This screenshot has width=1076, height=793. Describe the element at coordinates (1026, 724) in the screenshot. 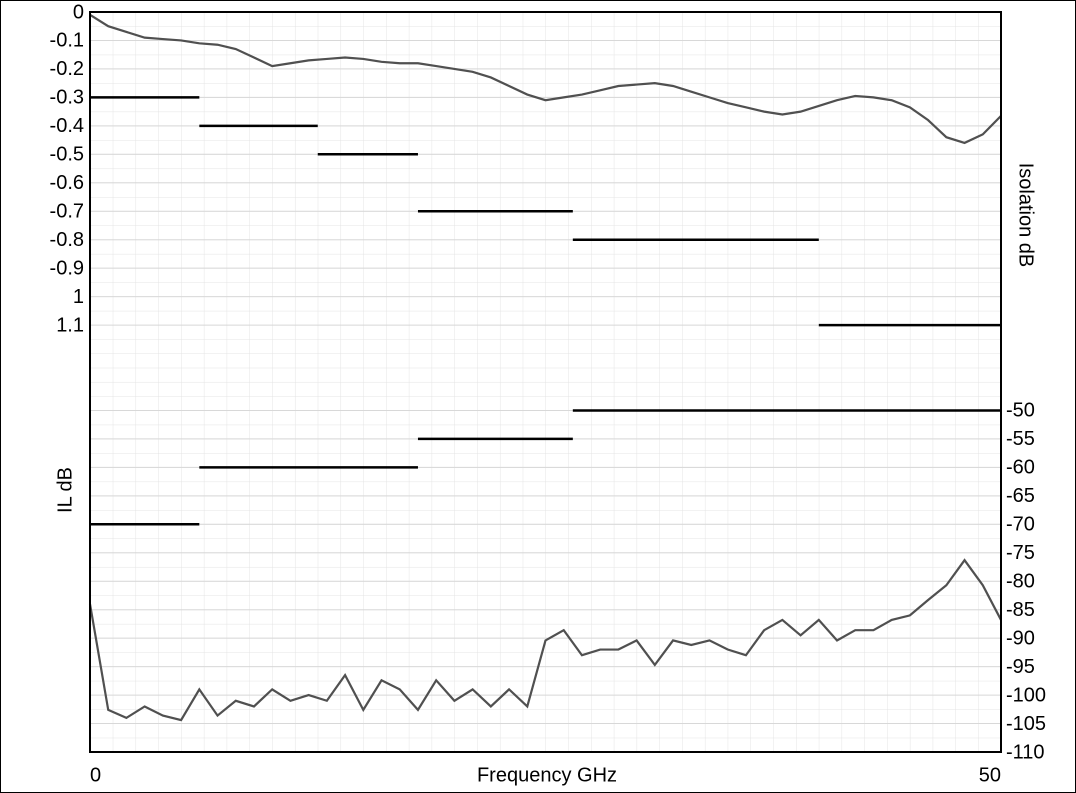

I see `y2-tick-label: -105` at that location.